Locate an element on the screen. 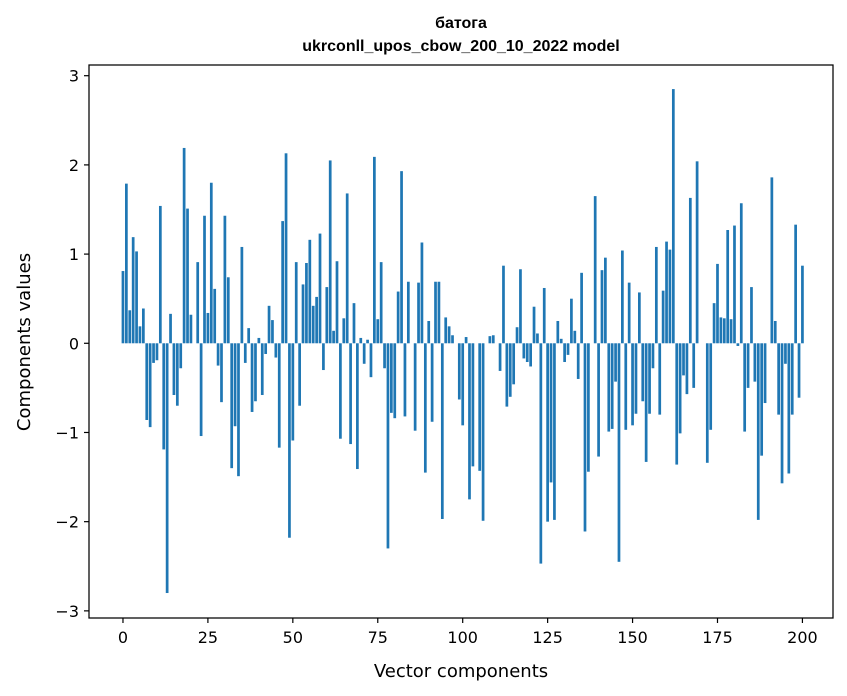 Image resolution: width=847 pixels, height=696 pixels. x-tick-label-4: 100 is located at coordinates (462, 637).